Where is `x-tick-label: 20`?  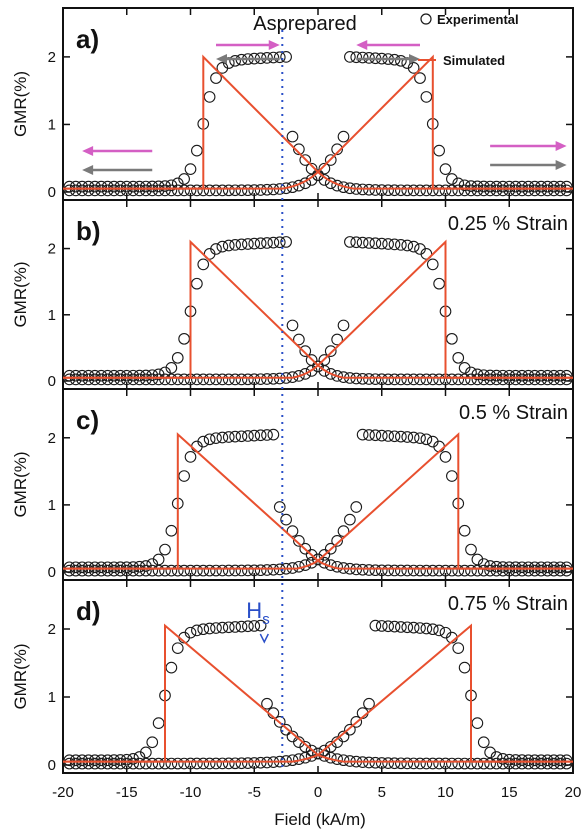 x-tick-label: 20 is located at coordinates (573, 792).